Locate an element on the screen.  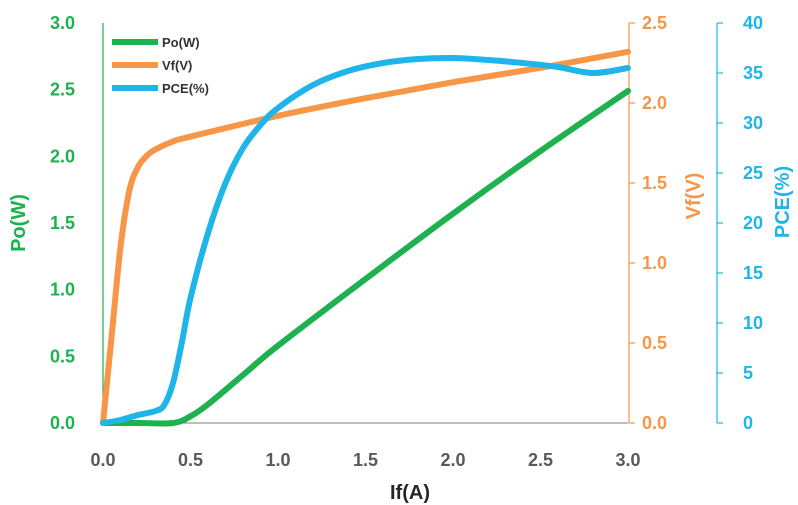
x-axis-title: If(A) is located at coordinates (410, 493).